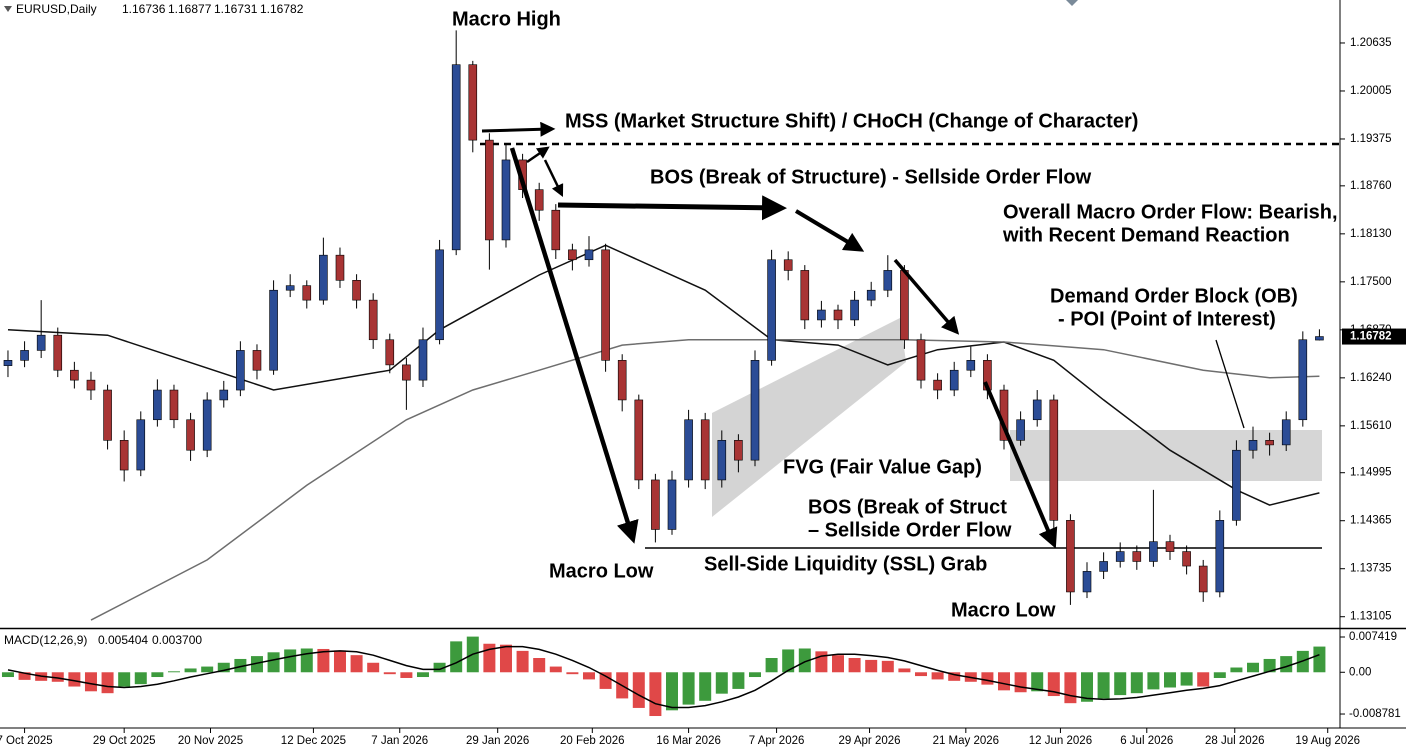 The width and height of the screenshot is (1406, 752). What do you see at coordinates (1371, 337) in the screenshot?
I see `price-label: 1.16782` at bounding box center [1371, 337].